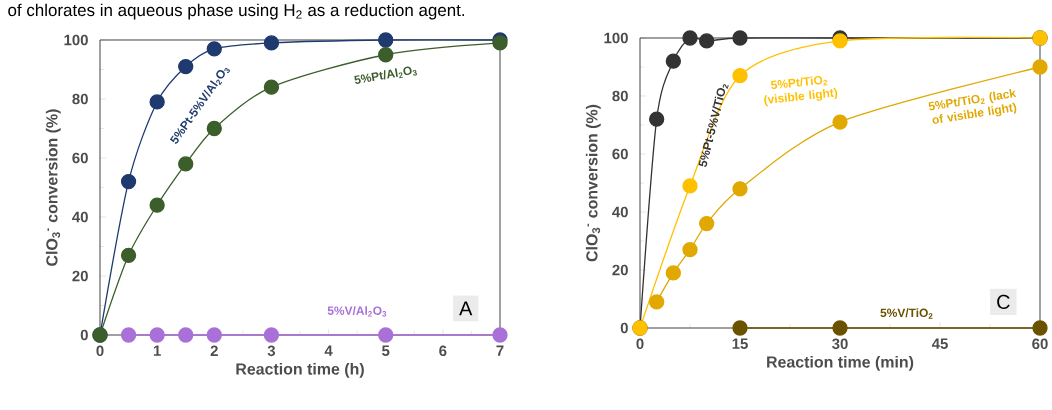 Image resolution: width=1052 pixels, height=410 pixels. I want to click on text: 5%Pt/TiO$_{2}$ (lack of visible light), so click(972, 106).